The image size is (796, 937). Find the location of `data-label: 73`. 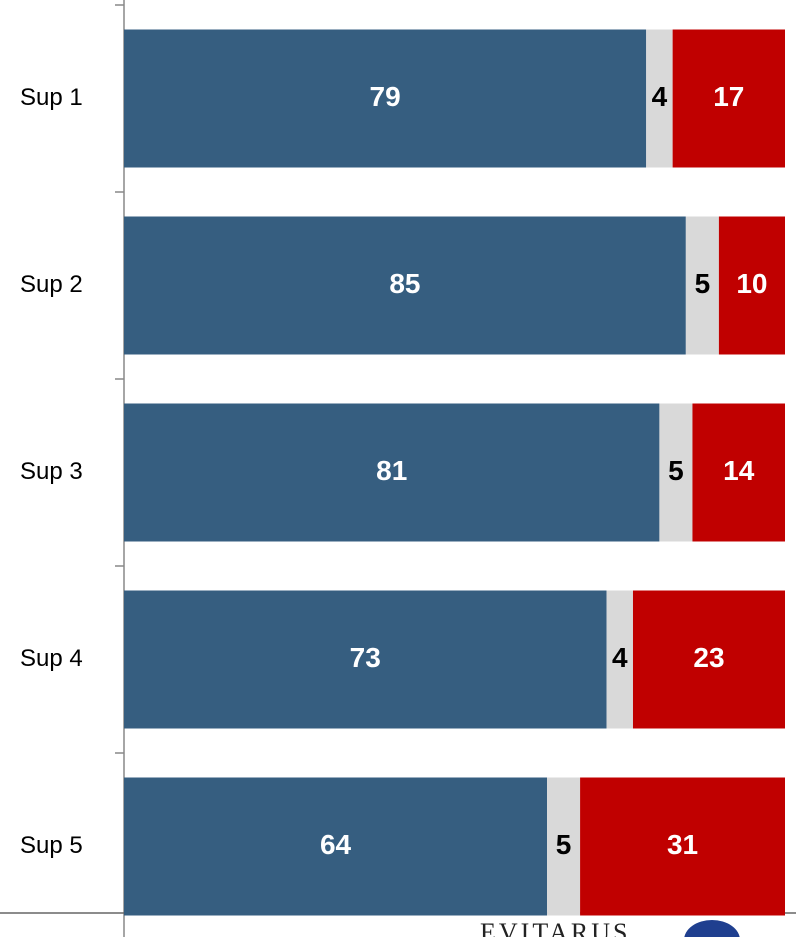

data-label: 73 is located at coordinates (365, 657).